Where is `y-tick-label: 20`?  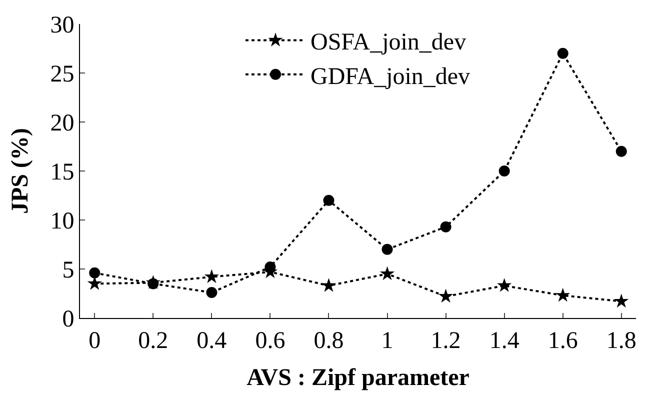
y-tick-label: 20 is located at coordinates (62, 123).